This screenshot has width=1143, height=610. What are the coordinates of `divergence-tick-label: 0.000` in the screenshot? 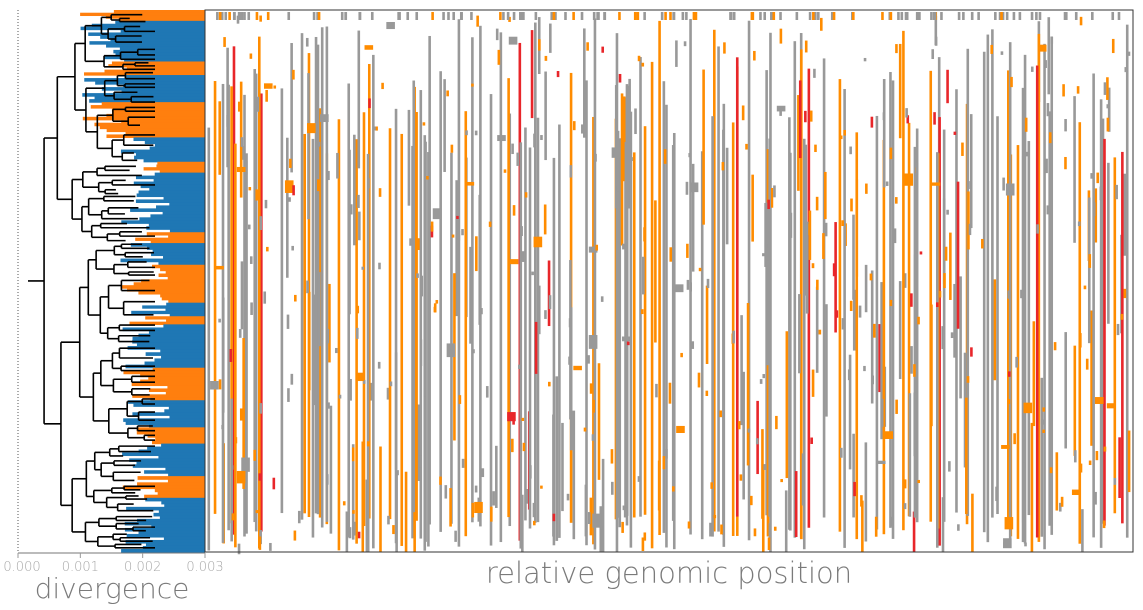 It's located at (21, 567).